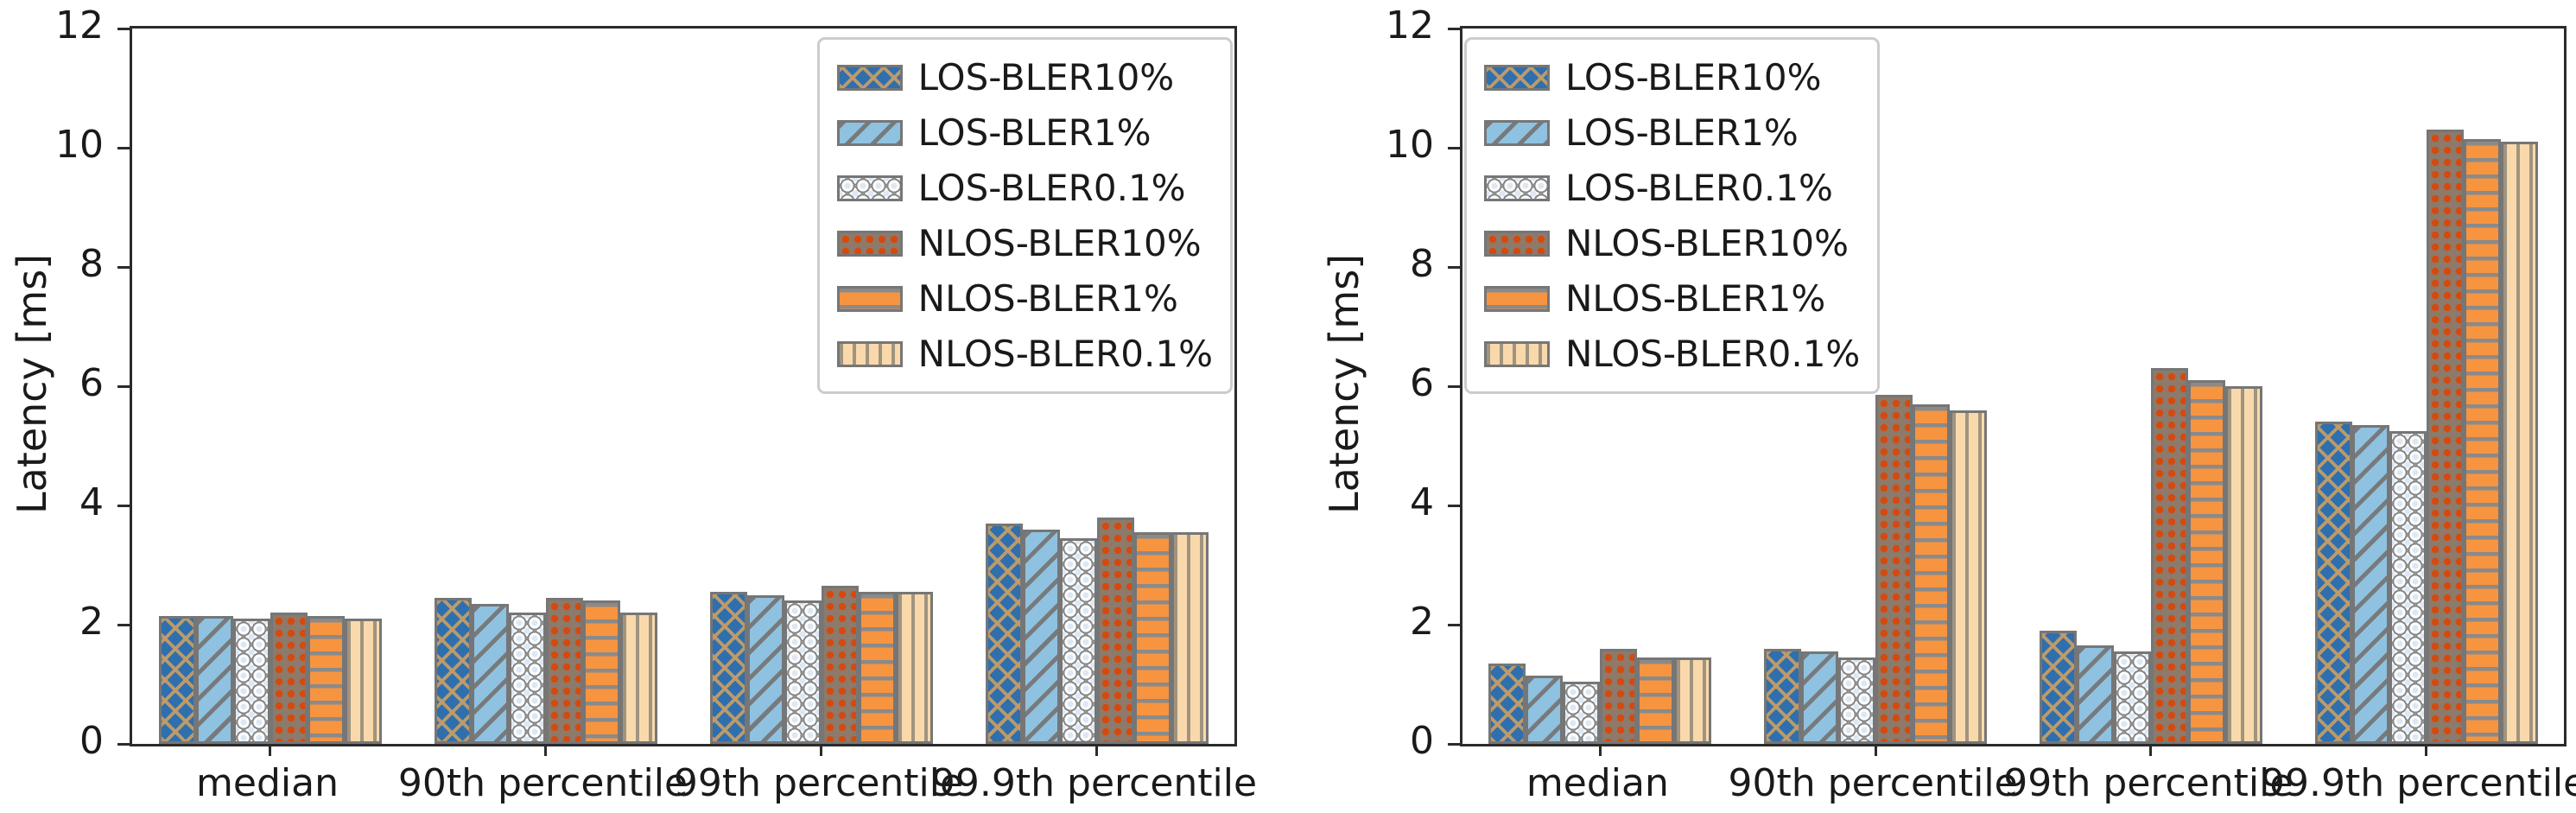 This screenshot has height=813, width=2576. Describe the element at coordinates (527, 678) in the screenshot. I see `bar-LOS-BLER0.1%-90th percentile` at that location.